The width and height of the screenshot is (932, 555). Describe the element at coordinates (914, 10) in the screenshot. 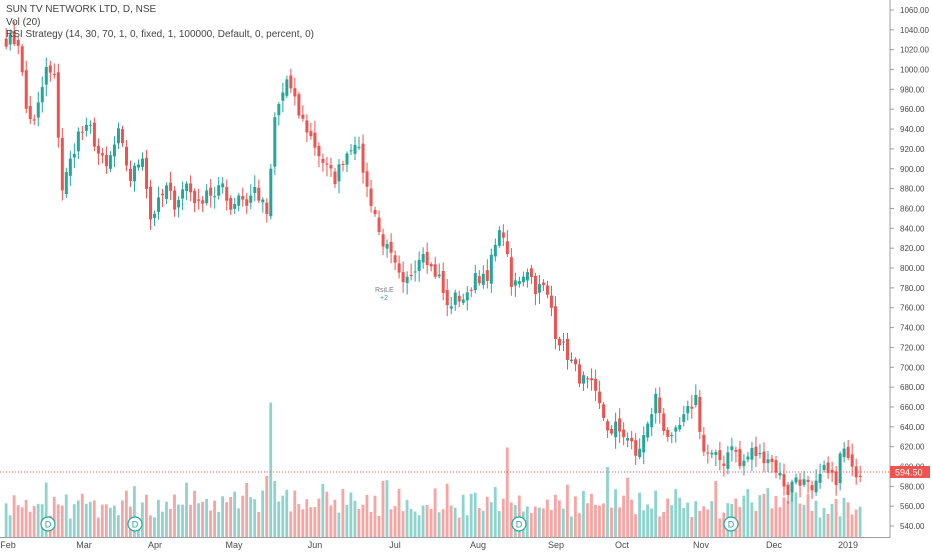

I see `price-axis-label: 1060.00` at that location.